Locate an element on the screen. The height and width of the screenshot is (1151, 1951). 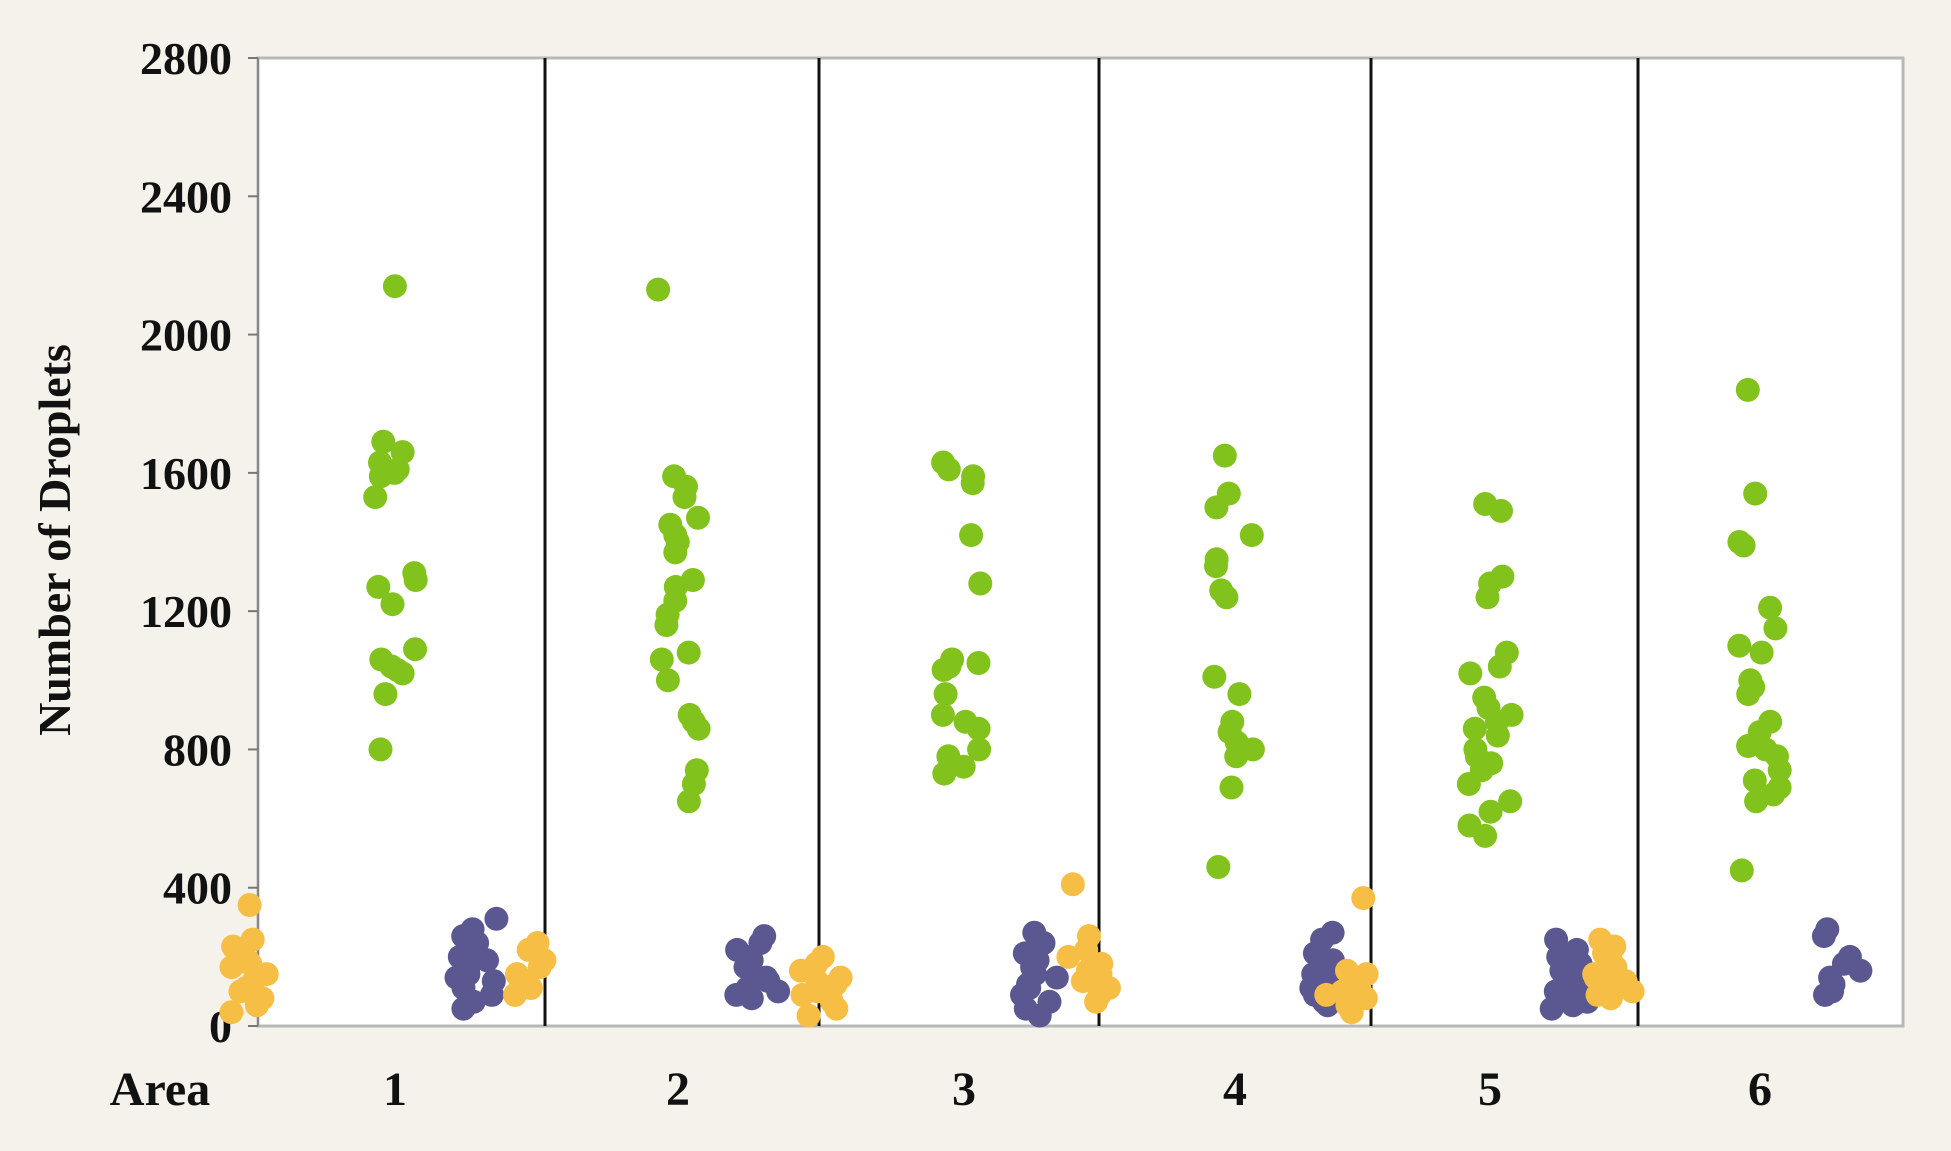
x-tick-label: 5 is located at coordinates (1490, 1089).